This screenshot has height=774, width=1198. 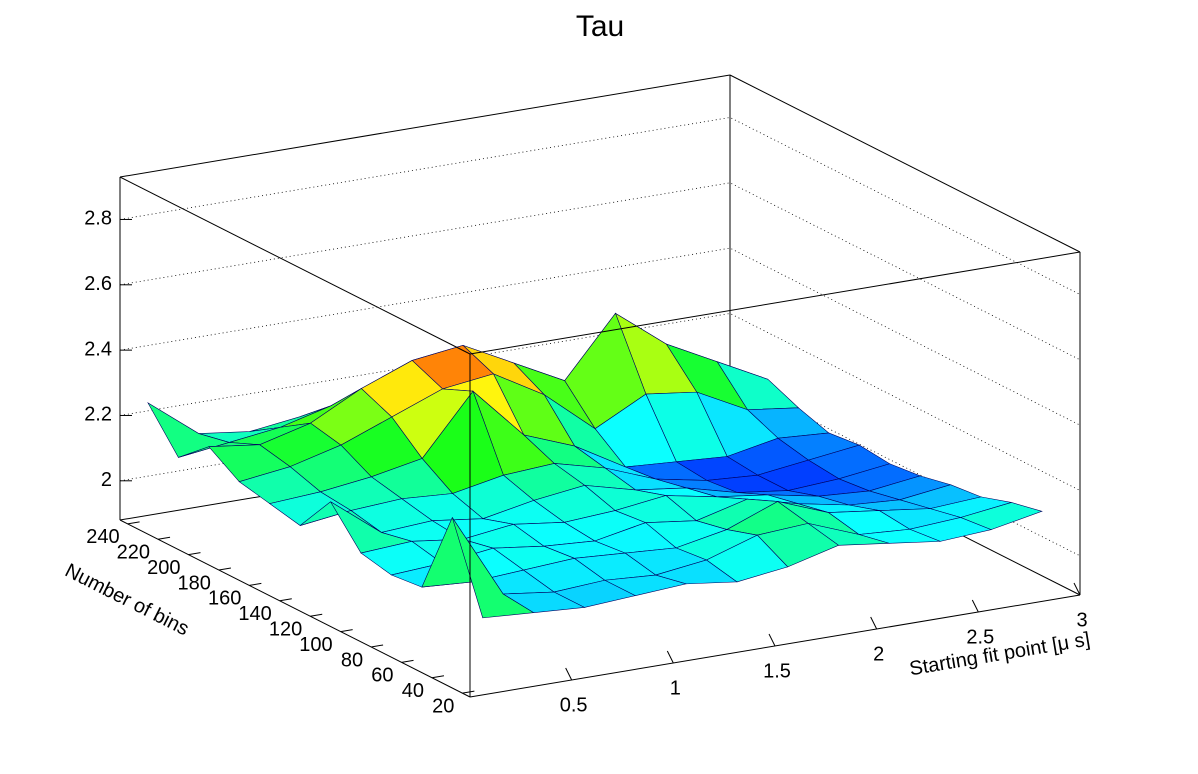 I want to click on chart-title: Tau, so click(x=600, y=26).